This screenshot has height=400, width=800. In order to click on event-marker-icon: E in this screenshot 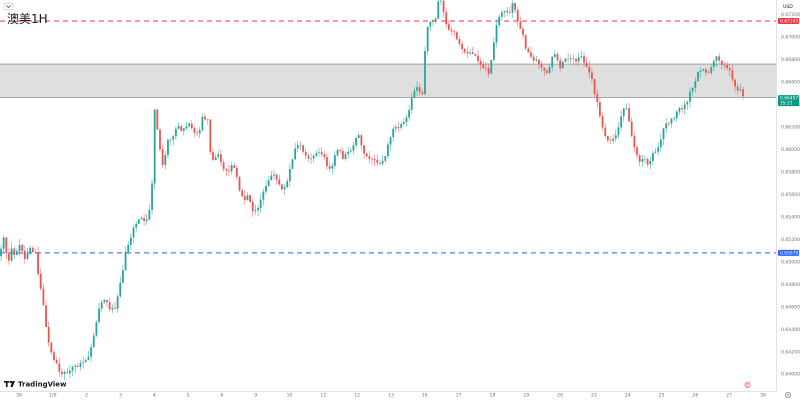, I will do `click(747, 385)`.